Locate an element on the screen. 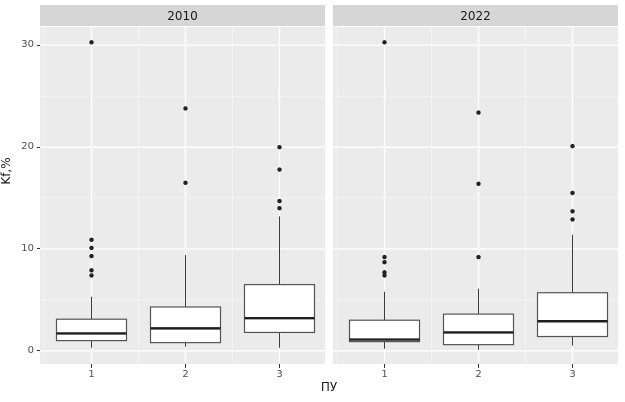 The width and height of the screenshot is (625, 402). facet-strip-label: 2010 is located at coordinates (182, 15).